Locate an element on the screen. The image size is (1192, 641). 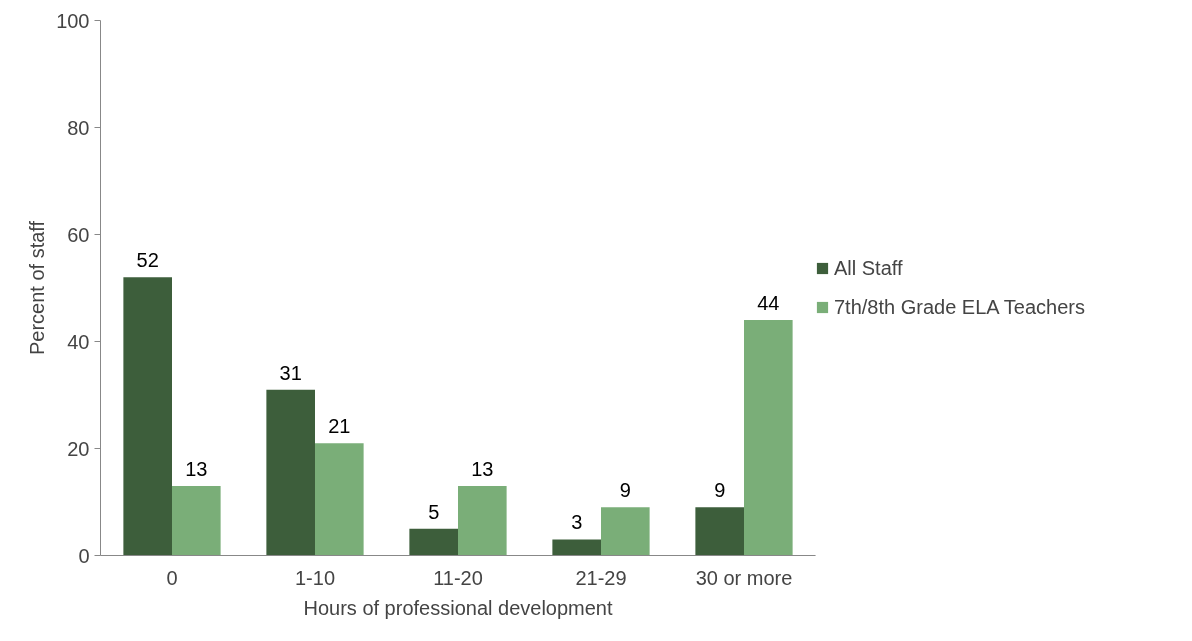
x-tick-label: 21-29 is located at coordinates (601, 577).